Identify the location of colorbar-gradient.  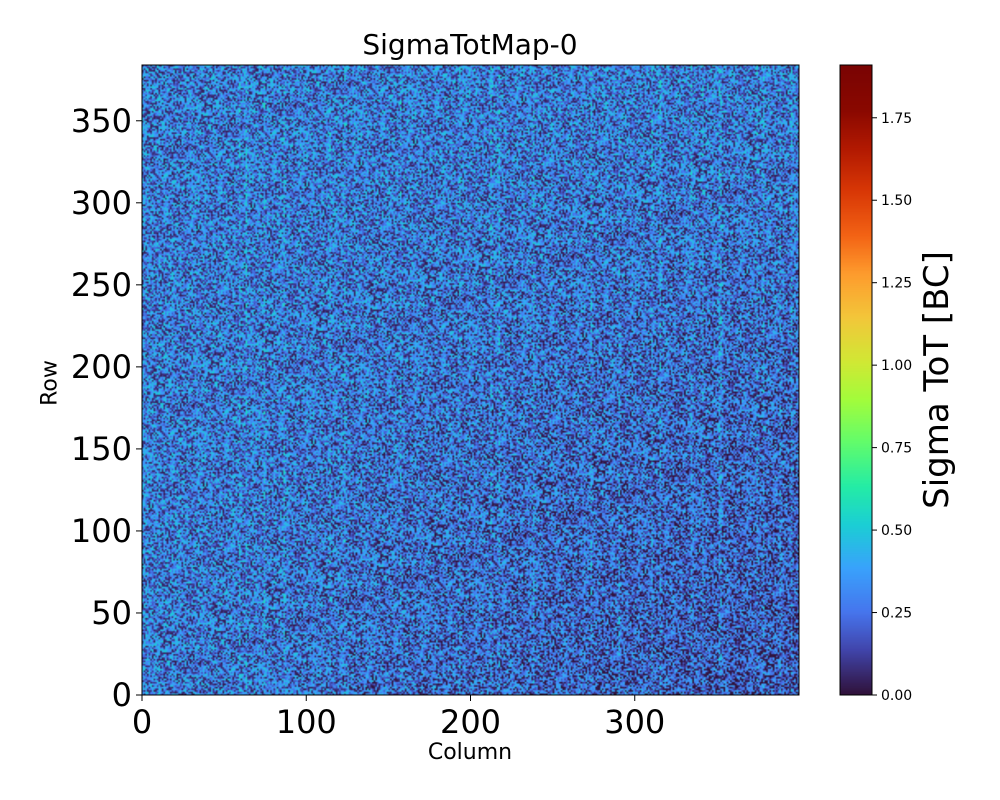
(856, 380).